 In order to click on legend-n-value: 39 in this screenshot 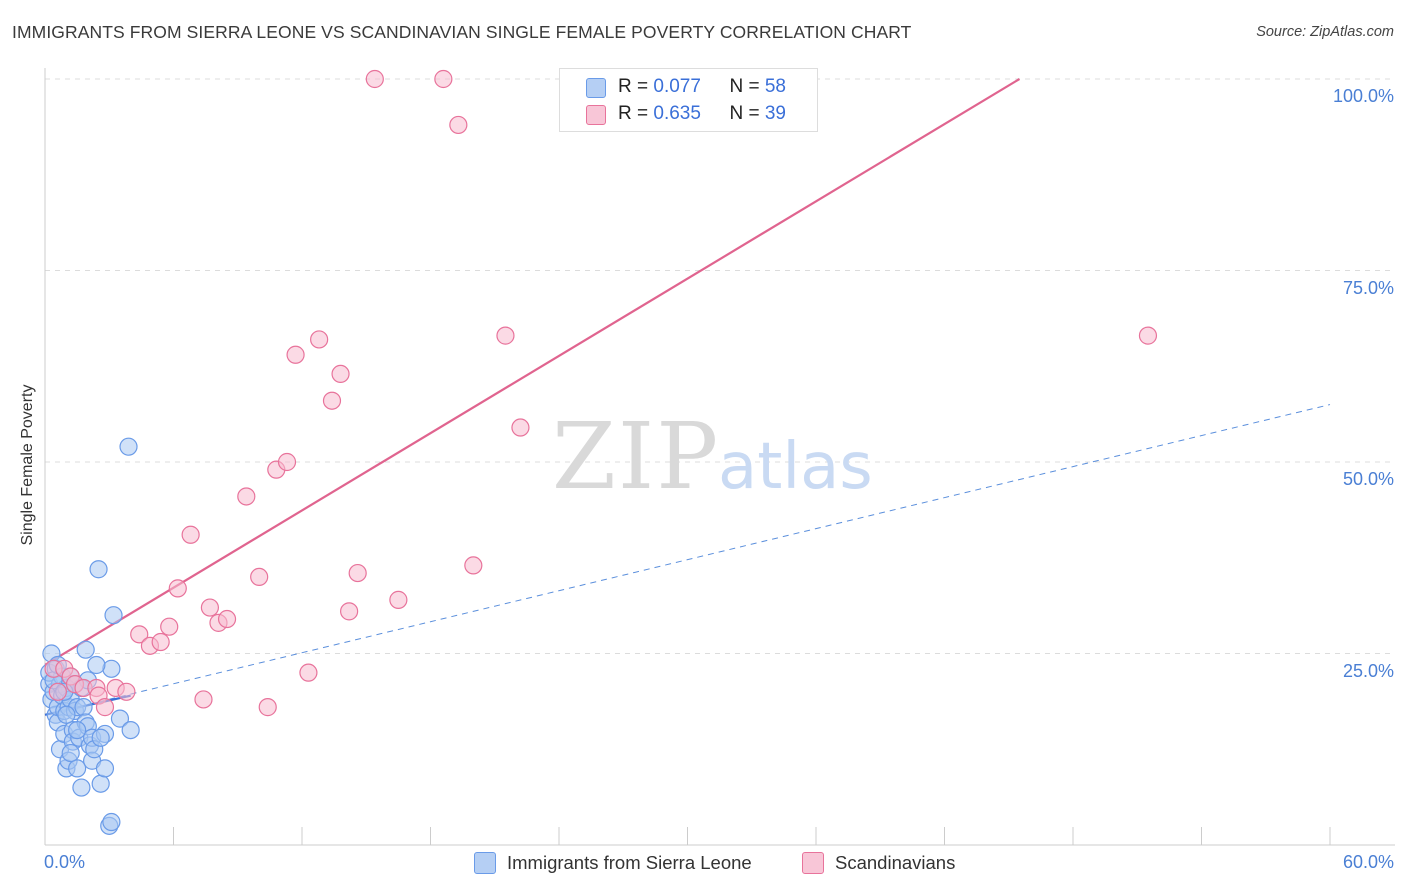, I will do `click(775, 113)`.